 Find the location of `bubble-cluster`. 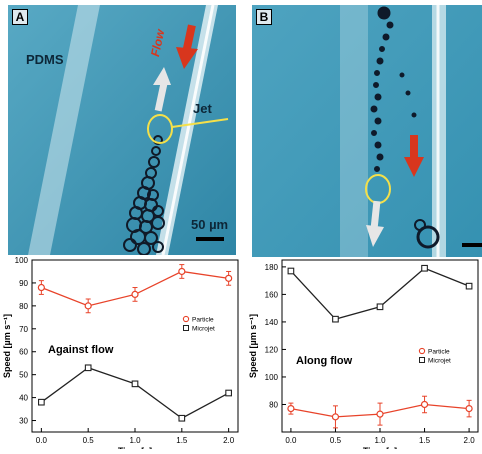

bubble-cluster is located at coordinates (144, 195).